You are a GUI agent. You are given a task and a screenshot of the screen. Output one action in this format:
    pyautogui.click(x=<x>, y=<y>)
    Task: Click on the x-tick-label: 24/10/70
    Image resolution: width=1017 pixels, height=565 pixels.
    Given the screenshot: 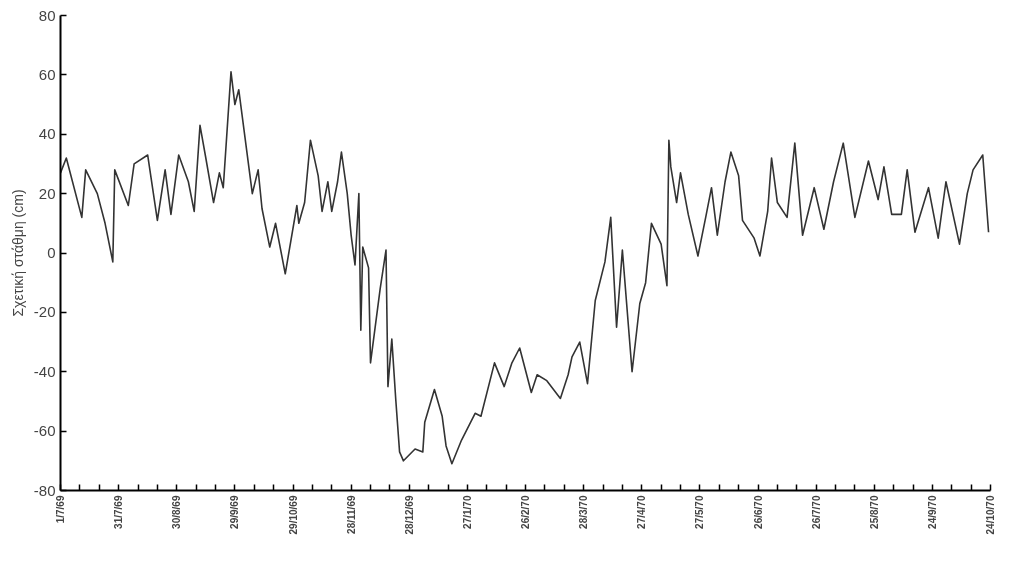 What is the action you would take?
    pyautogui.click(x=990, y=515)
    